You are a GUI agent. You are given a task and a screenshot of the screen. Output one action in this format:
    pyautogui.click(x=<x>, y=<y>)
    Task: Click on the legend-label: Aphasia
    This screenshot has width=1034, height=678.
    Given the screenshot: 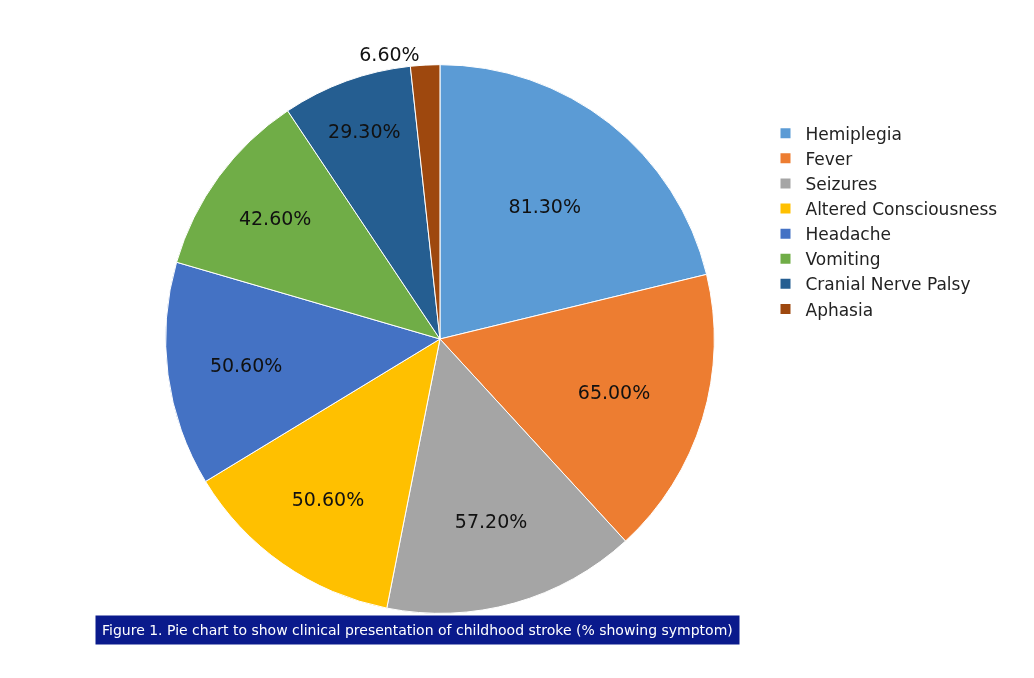 What is the action you would take?
    pyautogui.click(x=839, y=309)
    